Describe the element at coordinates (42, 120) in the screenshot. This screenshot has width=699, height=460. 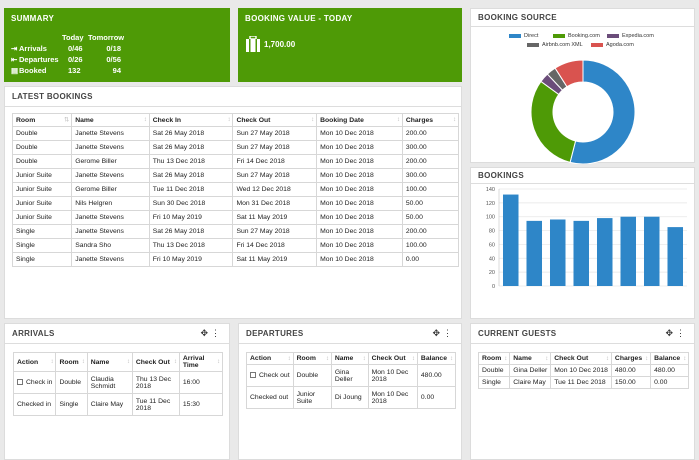
I see `column-header-room: Room ⇅` at that location.